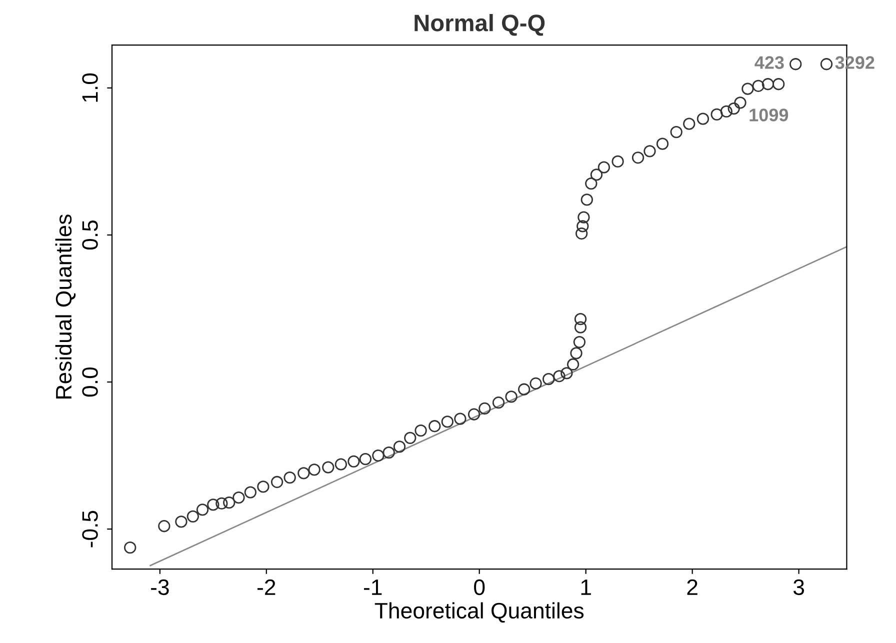 This screenshot has width=896, height=643. Describe the element at coordinates (65, 306) in the screenshot. I see `y-axis-title: Residual Quantiles` at that location.